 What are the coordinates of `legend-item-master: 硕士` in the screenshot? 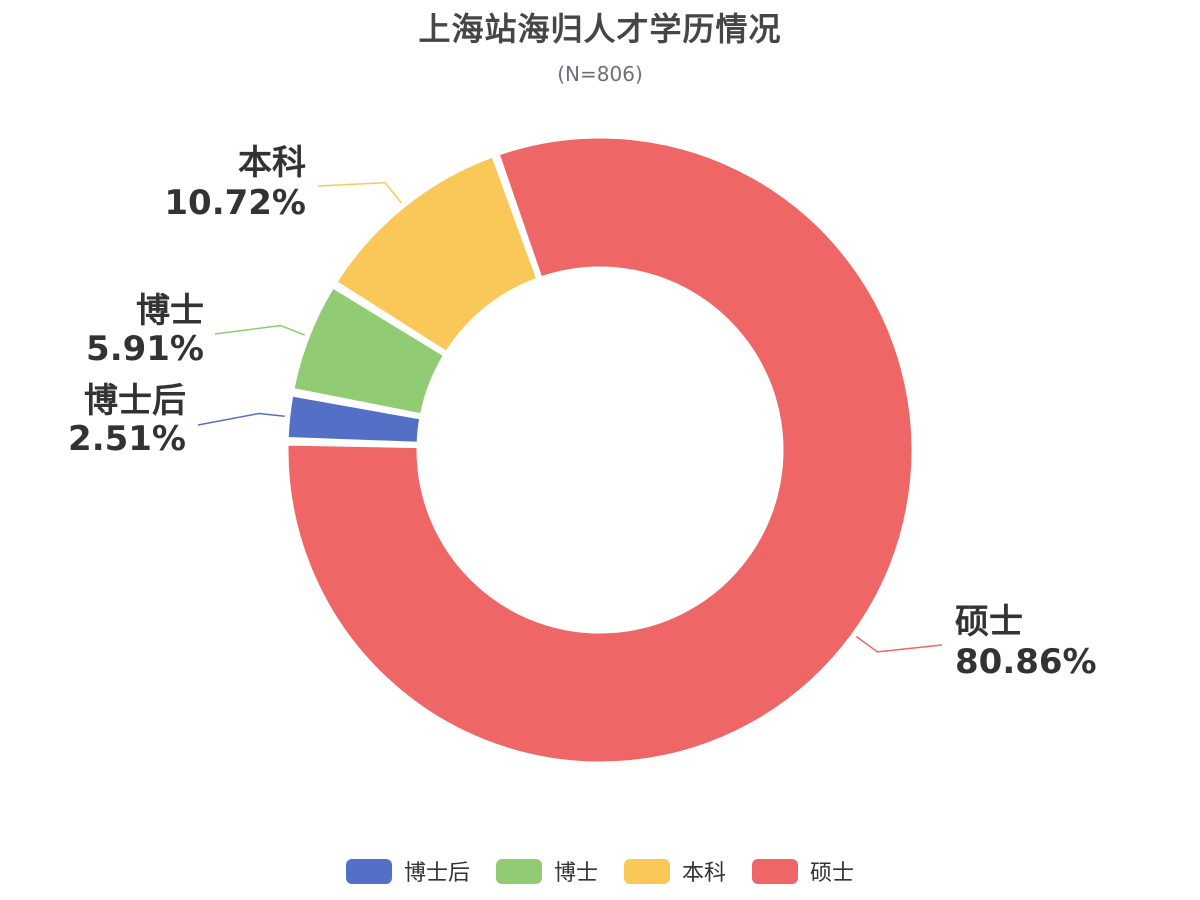 It's located at (803, 871).